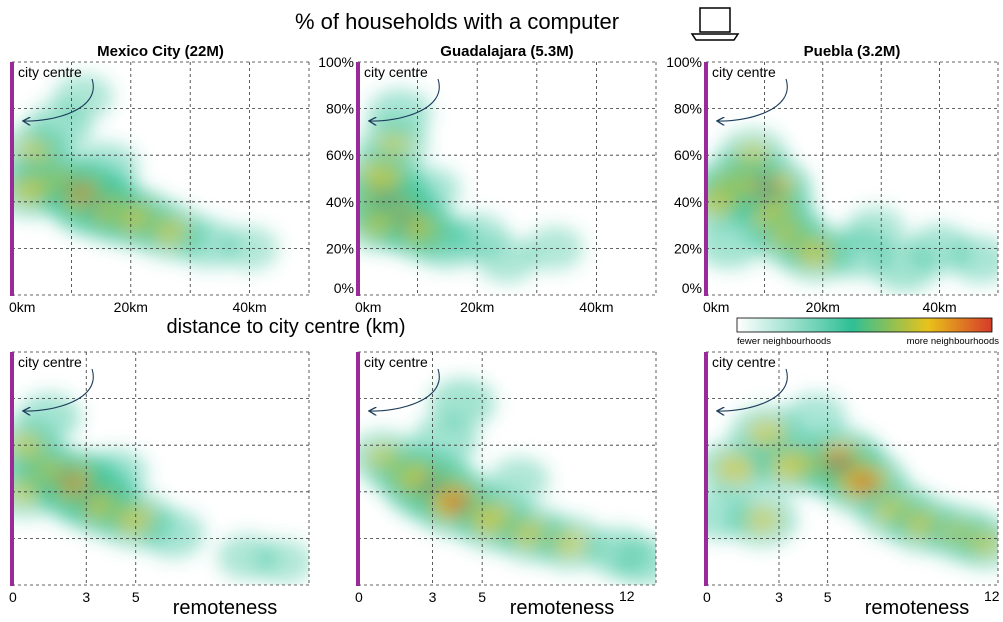 The image size is (1003, 622). I want to click on colorbar-low-label: fewer neighbourhoods, so click(784, 341).